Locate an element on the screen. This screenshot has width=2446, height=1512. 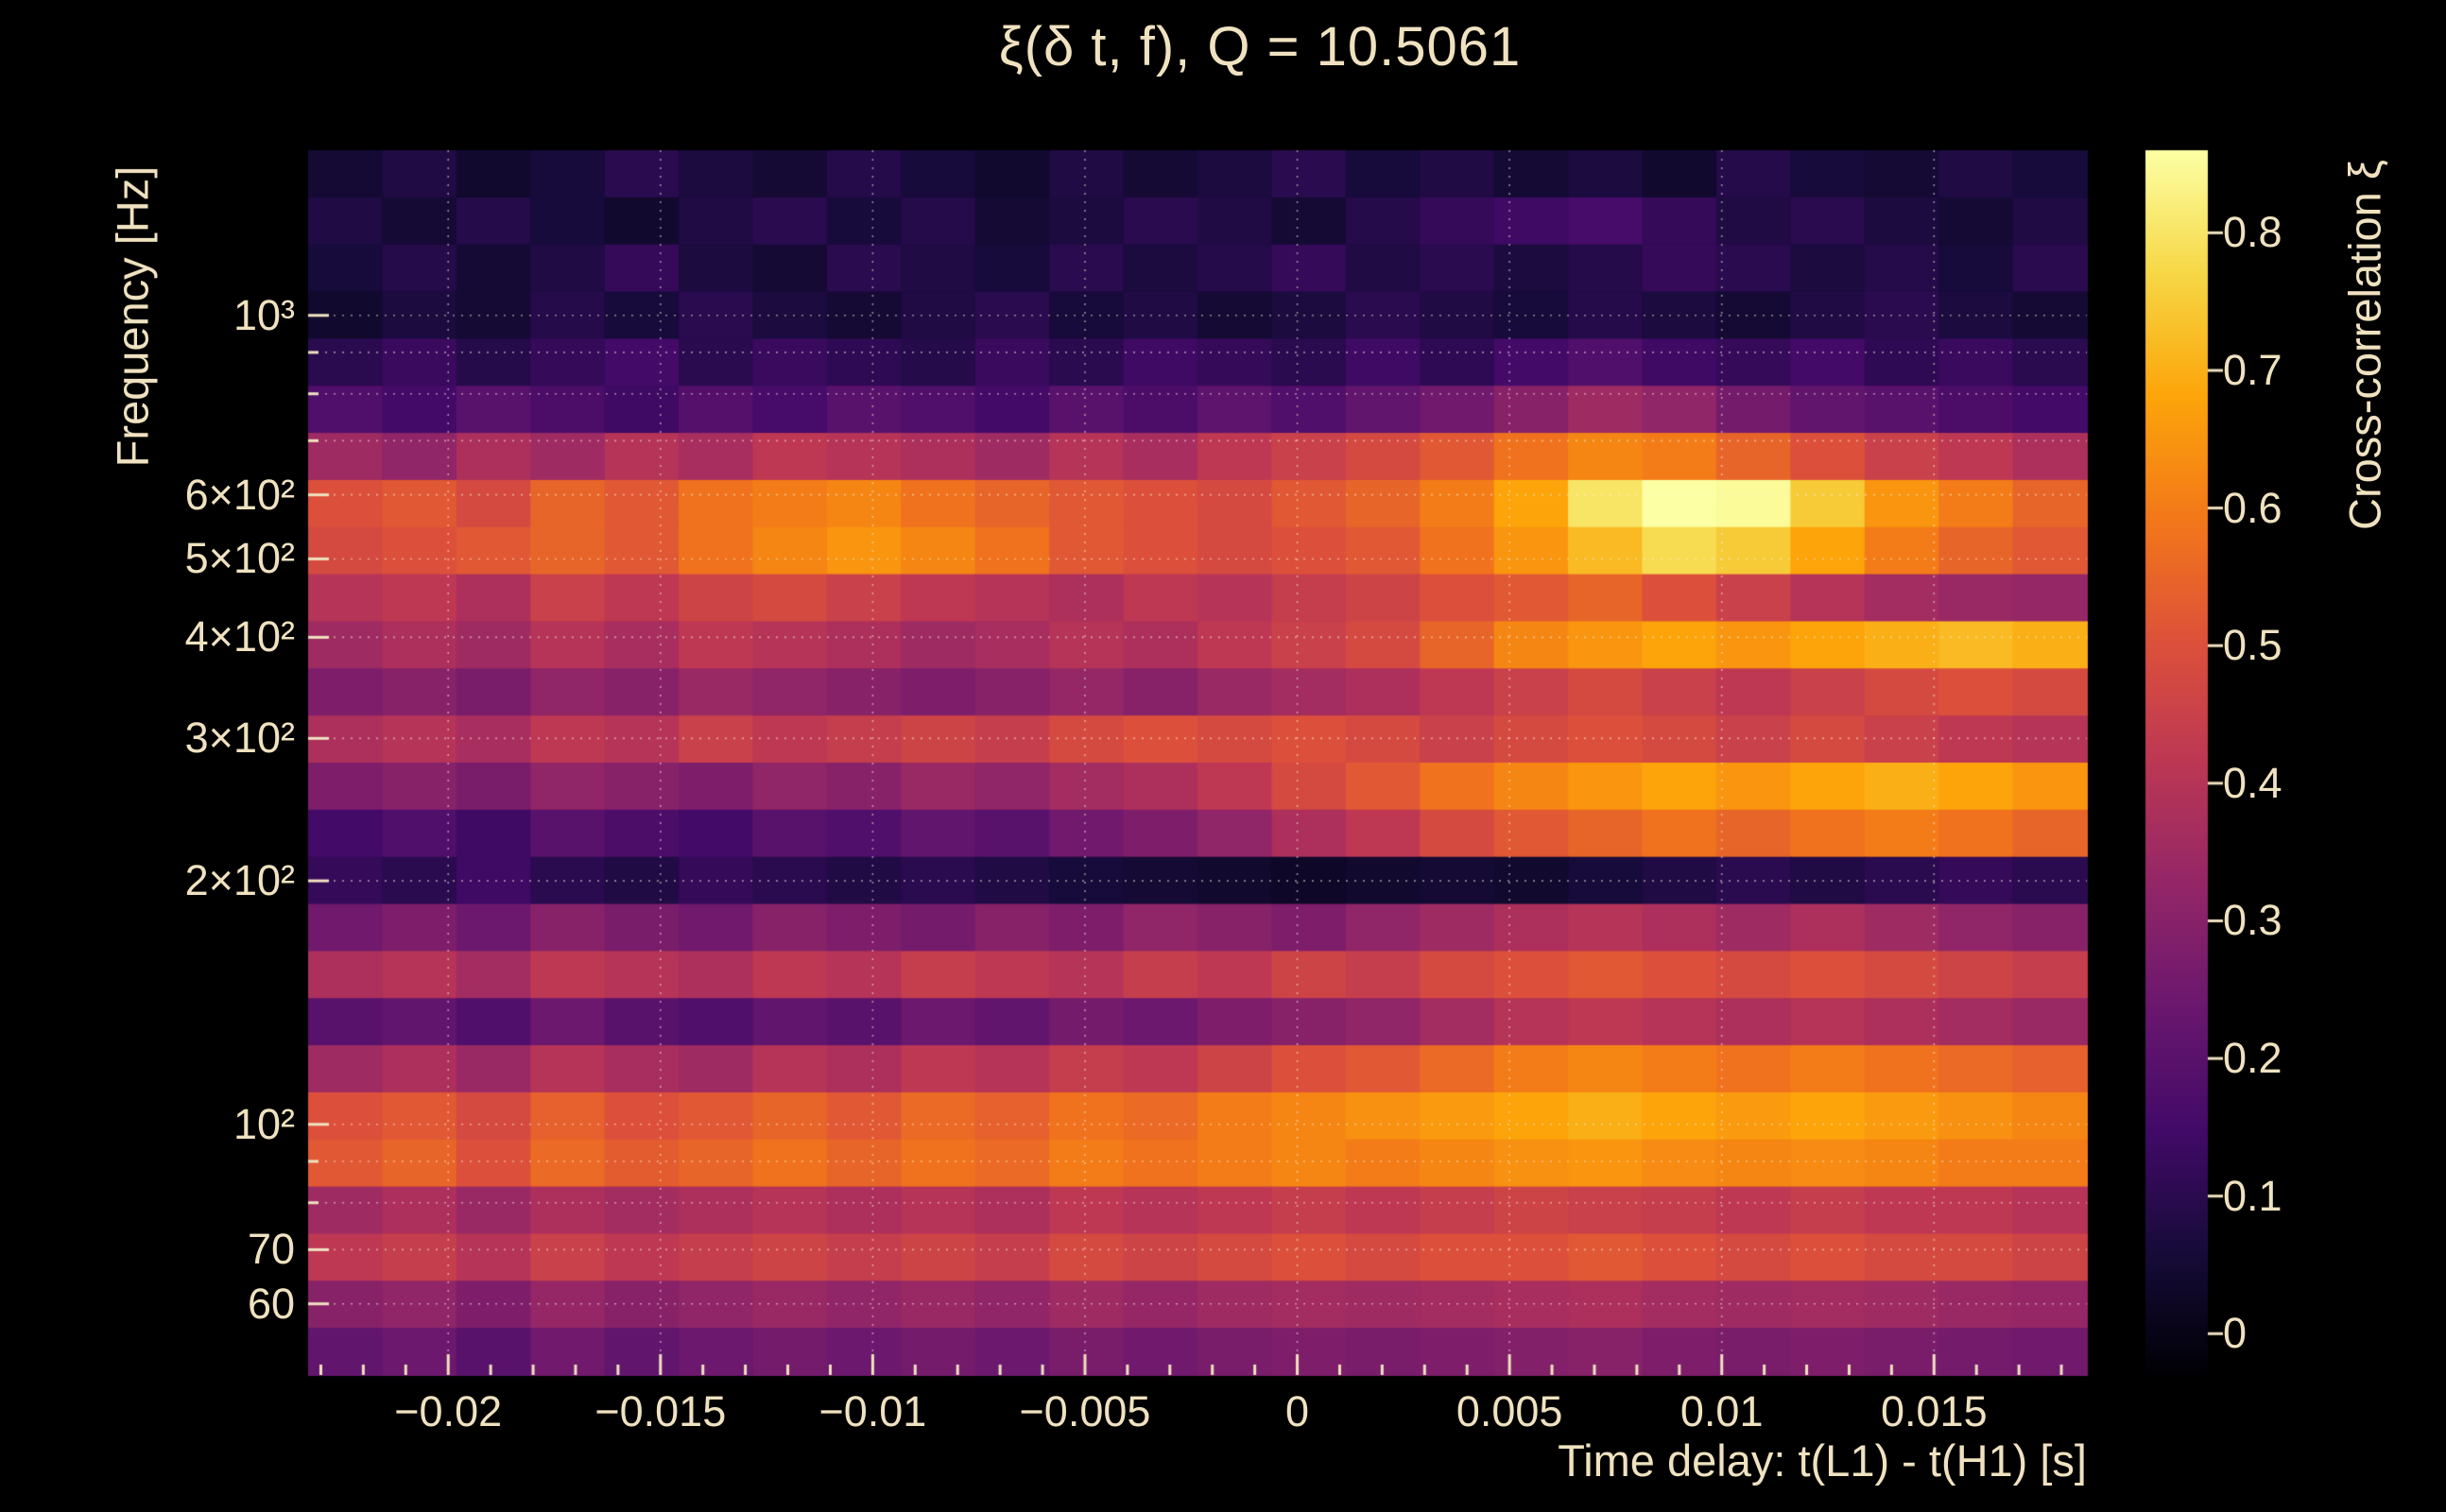
y-tick-label: 6×10² is located at coordinates (239, 494).